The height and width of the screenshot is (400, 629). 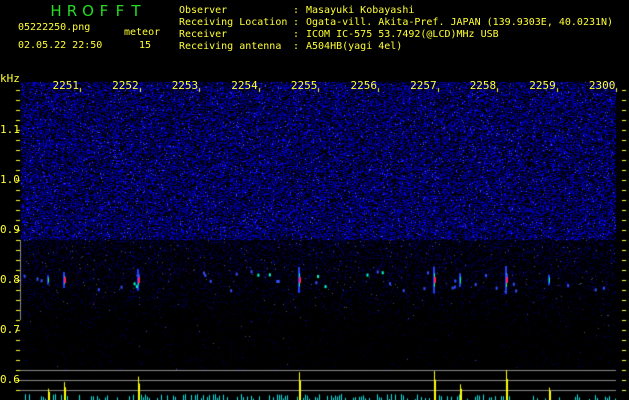 What do you see at coordinates (136, 11) in the screenshot?
I see `title-letter: T` at bounding box center [136, 11].